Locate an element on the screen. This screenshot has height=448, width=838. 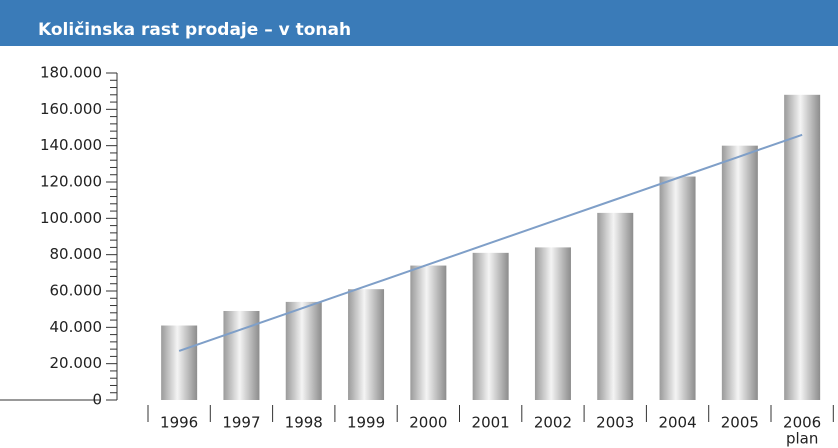
x-tick-label: 2000 is located at coordinates (428, 423).